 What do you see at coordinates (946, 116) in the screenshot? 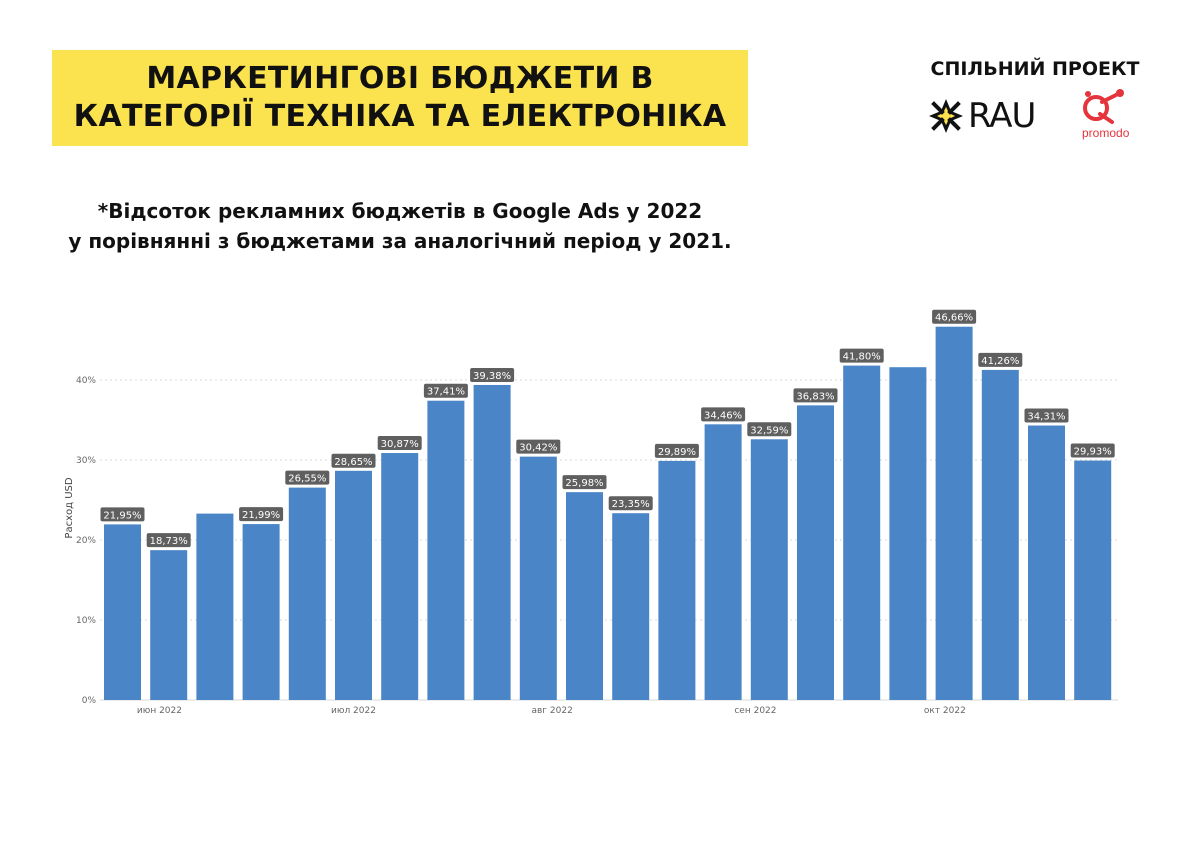
I see `rau-star-icon` at bounding box center [946, 116].